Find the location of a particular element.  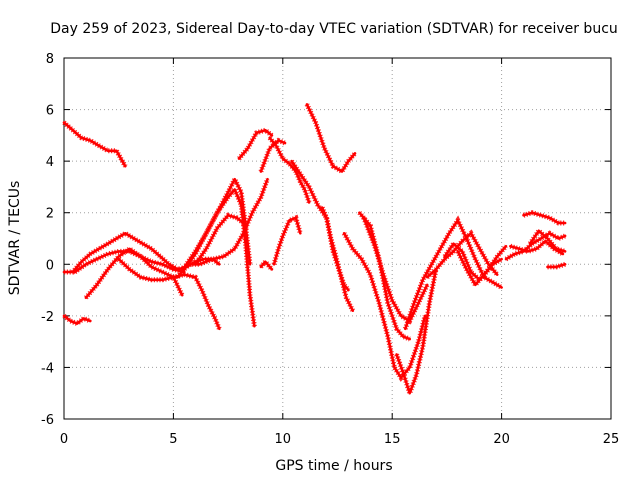

x-tick-label: 0 is located at coordinates (64, 439).